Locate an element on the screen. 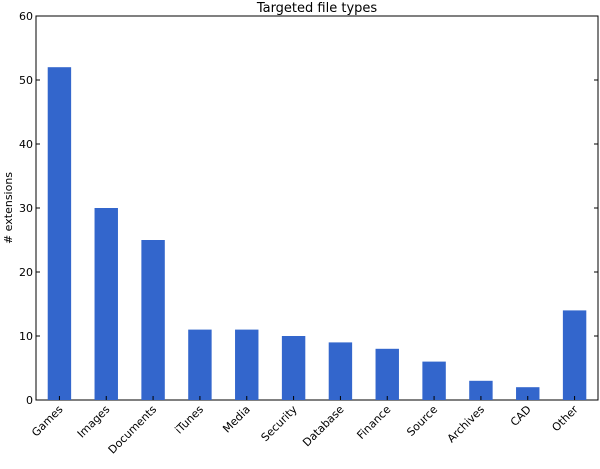 This screenshot has height=469, width=600. bar-images is located at coordinates (106, 304).